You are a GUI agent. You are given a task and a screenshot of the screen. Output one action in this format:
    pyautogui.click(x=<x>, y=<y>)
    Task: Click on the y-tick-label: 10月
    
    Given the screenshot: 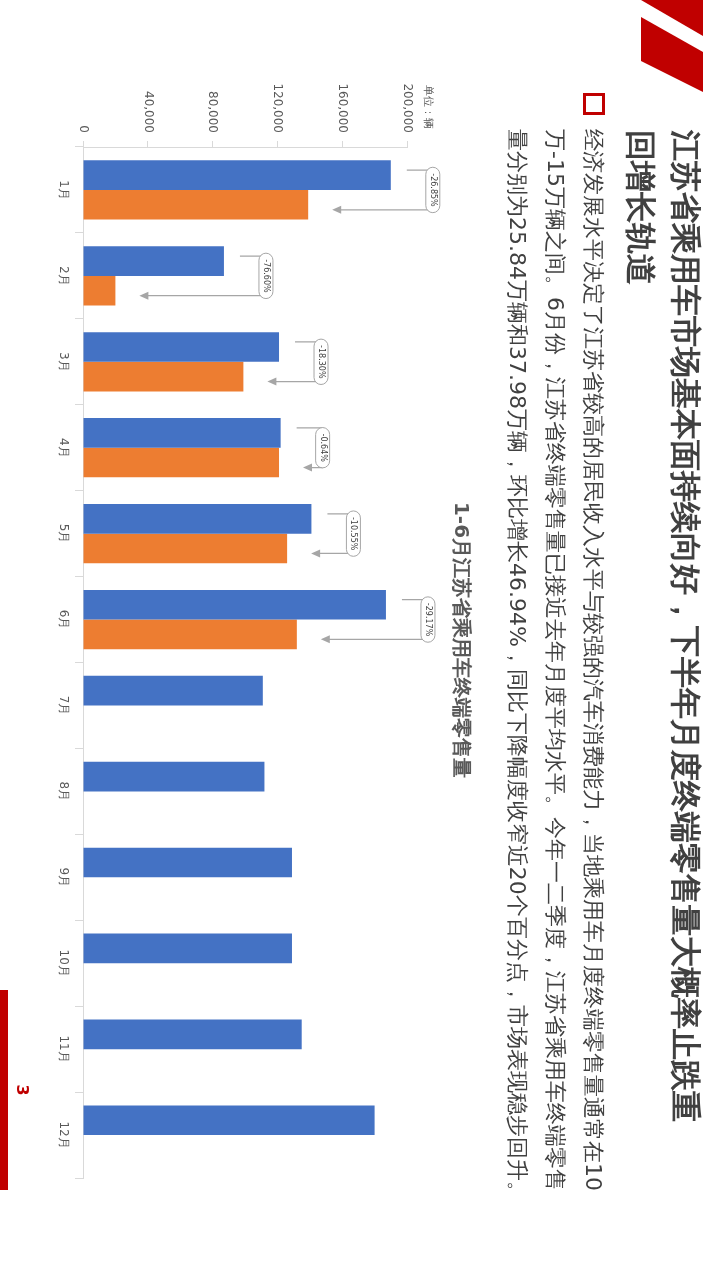 What is the action you would take?
    pyautogui.click(x=63, y=963)
    